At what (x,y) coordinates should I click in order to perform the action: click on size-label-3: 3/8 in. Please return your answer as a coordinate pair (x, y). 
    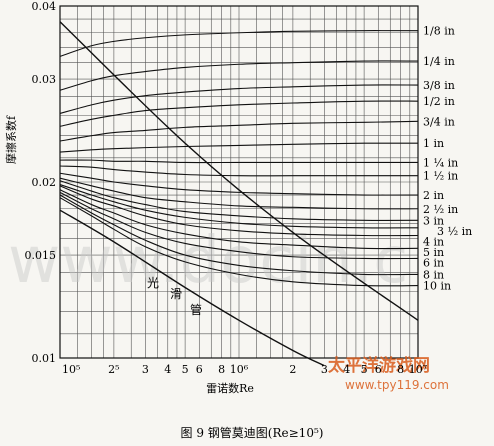
    Looking at the image, I should click on (439, 85).